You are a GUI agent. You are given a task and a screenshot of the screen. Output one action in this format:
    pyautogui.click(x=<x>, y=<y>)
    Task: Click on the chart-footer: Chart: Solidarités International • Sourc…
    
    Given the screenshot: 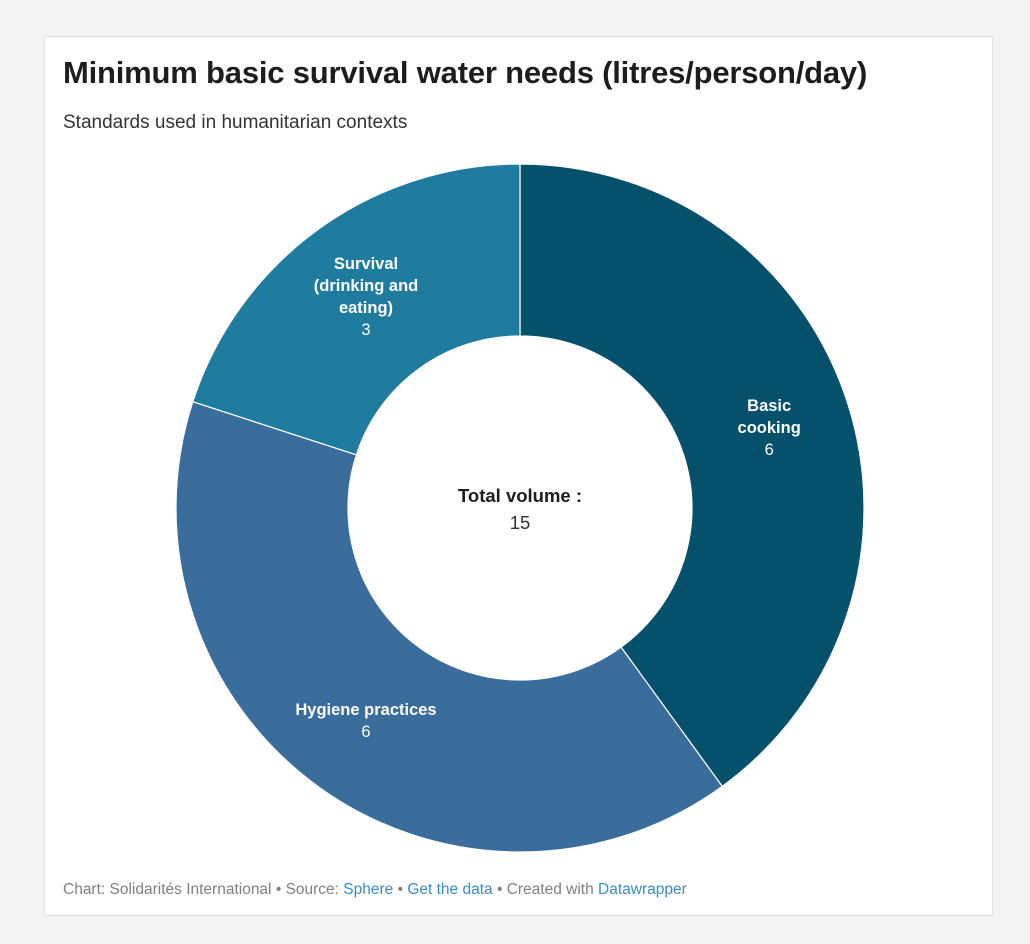 What is the action you would take?
    pyautogui.click(x=375, y=890)
    